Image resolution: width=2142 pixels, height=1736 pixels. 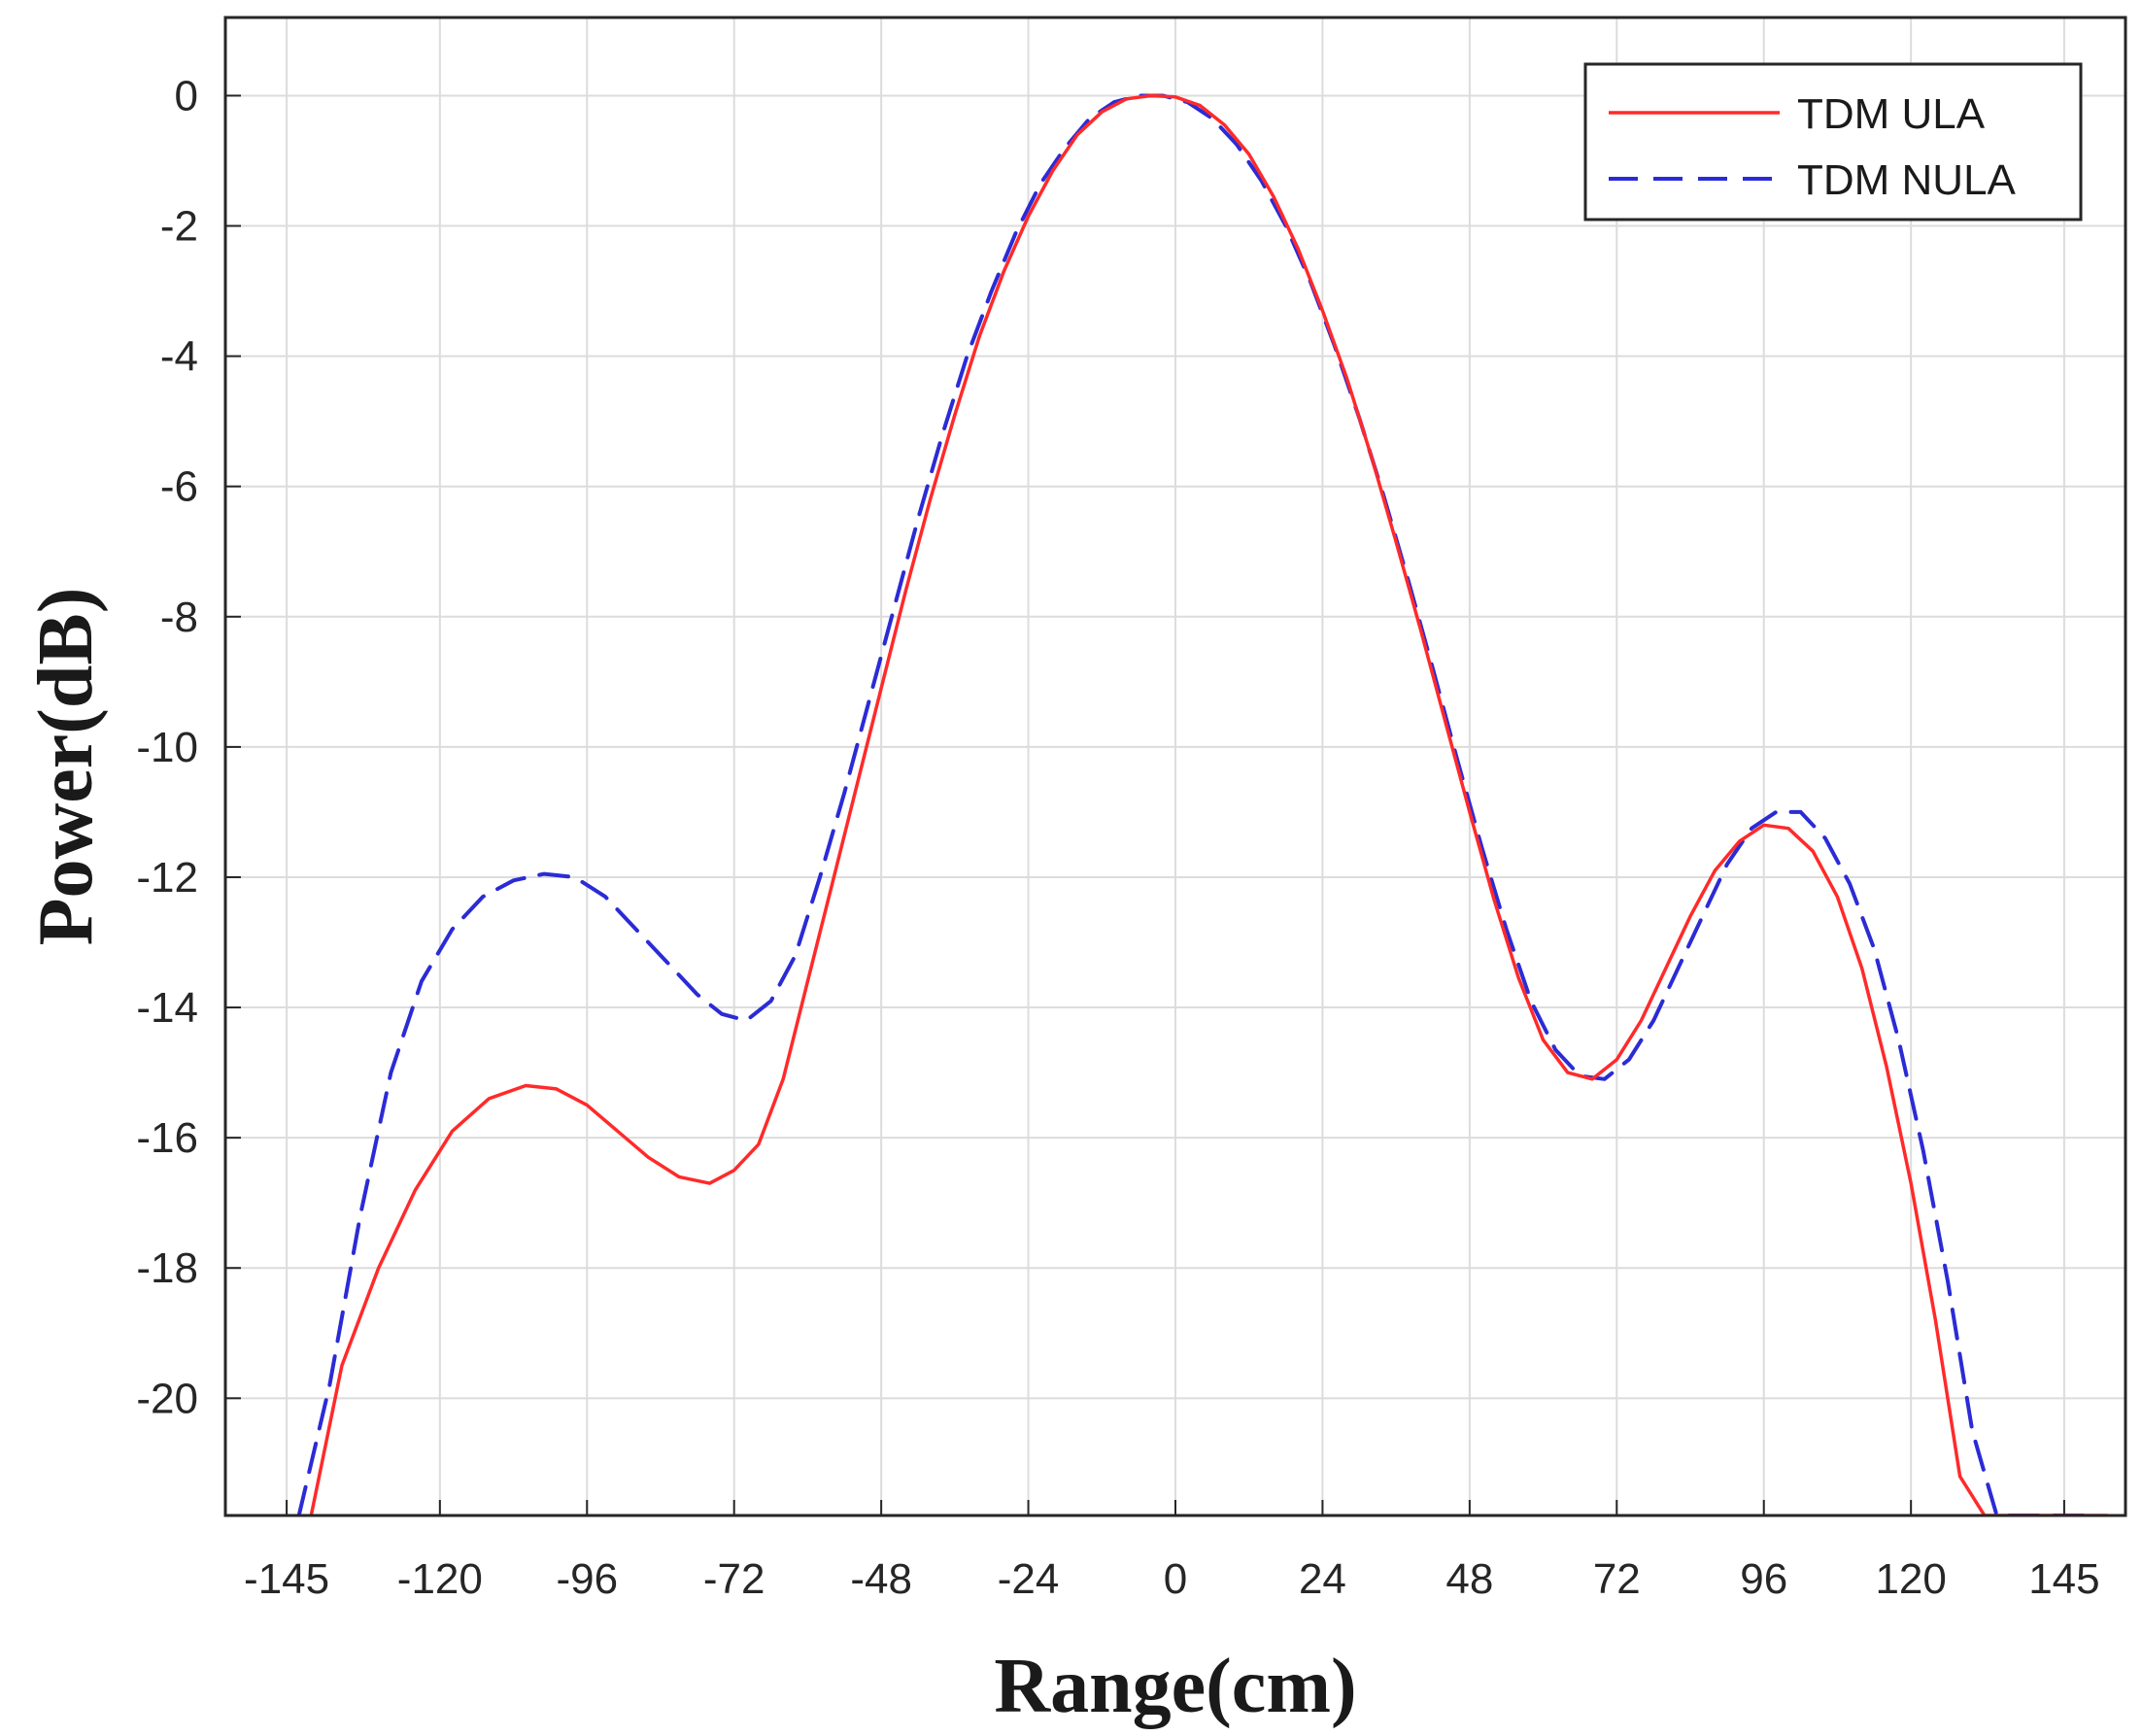 What do you see at coordinates (179, 357) in the screenshot?
I see `y-tick-label: -4` at bounding box center [179, 357].